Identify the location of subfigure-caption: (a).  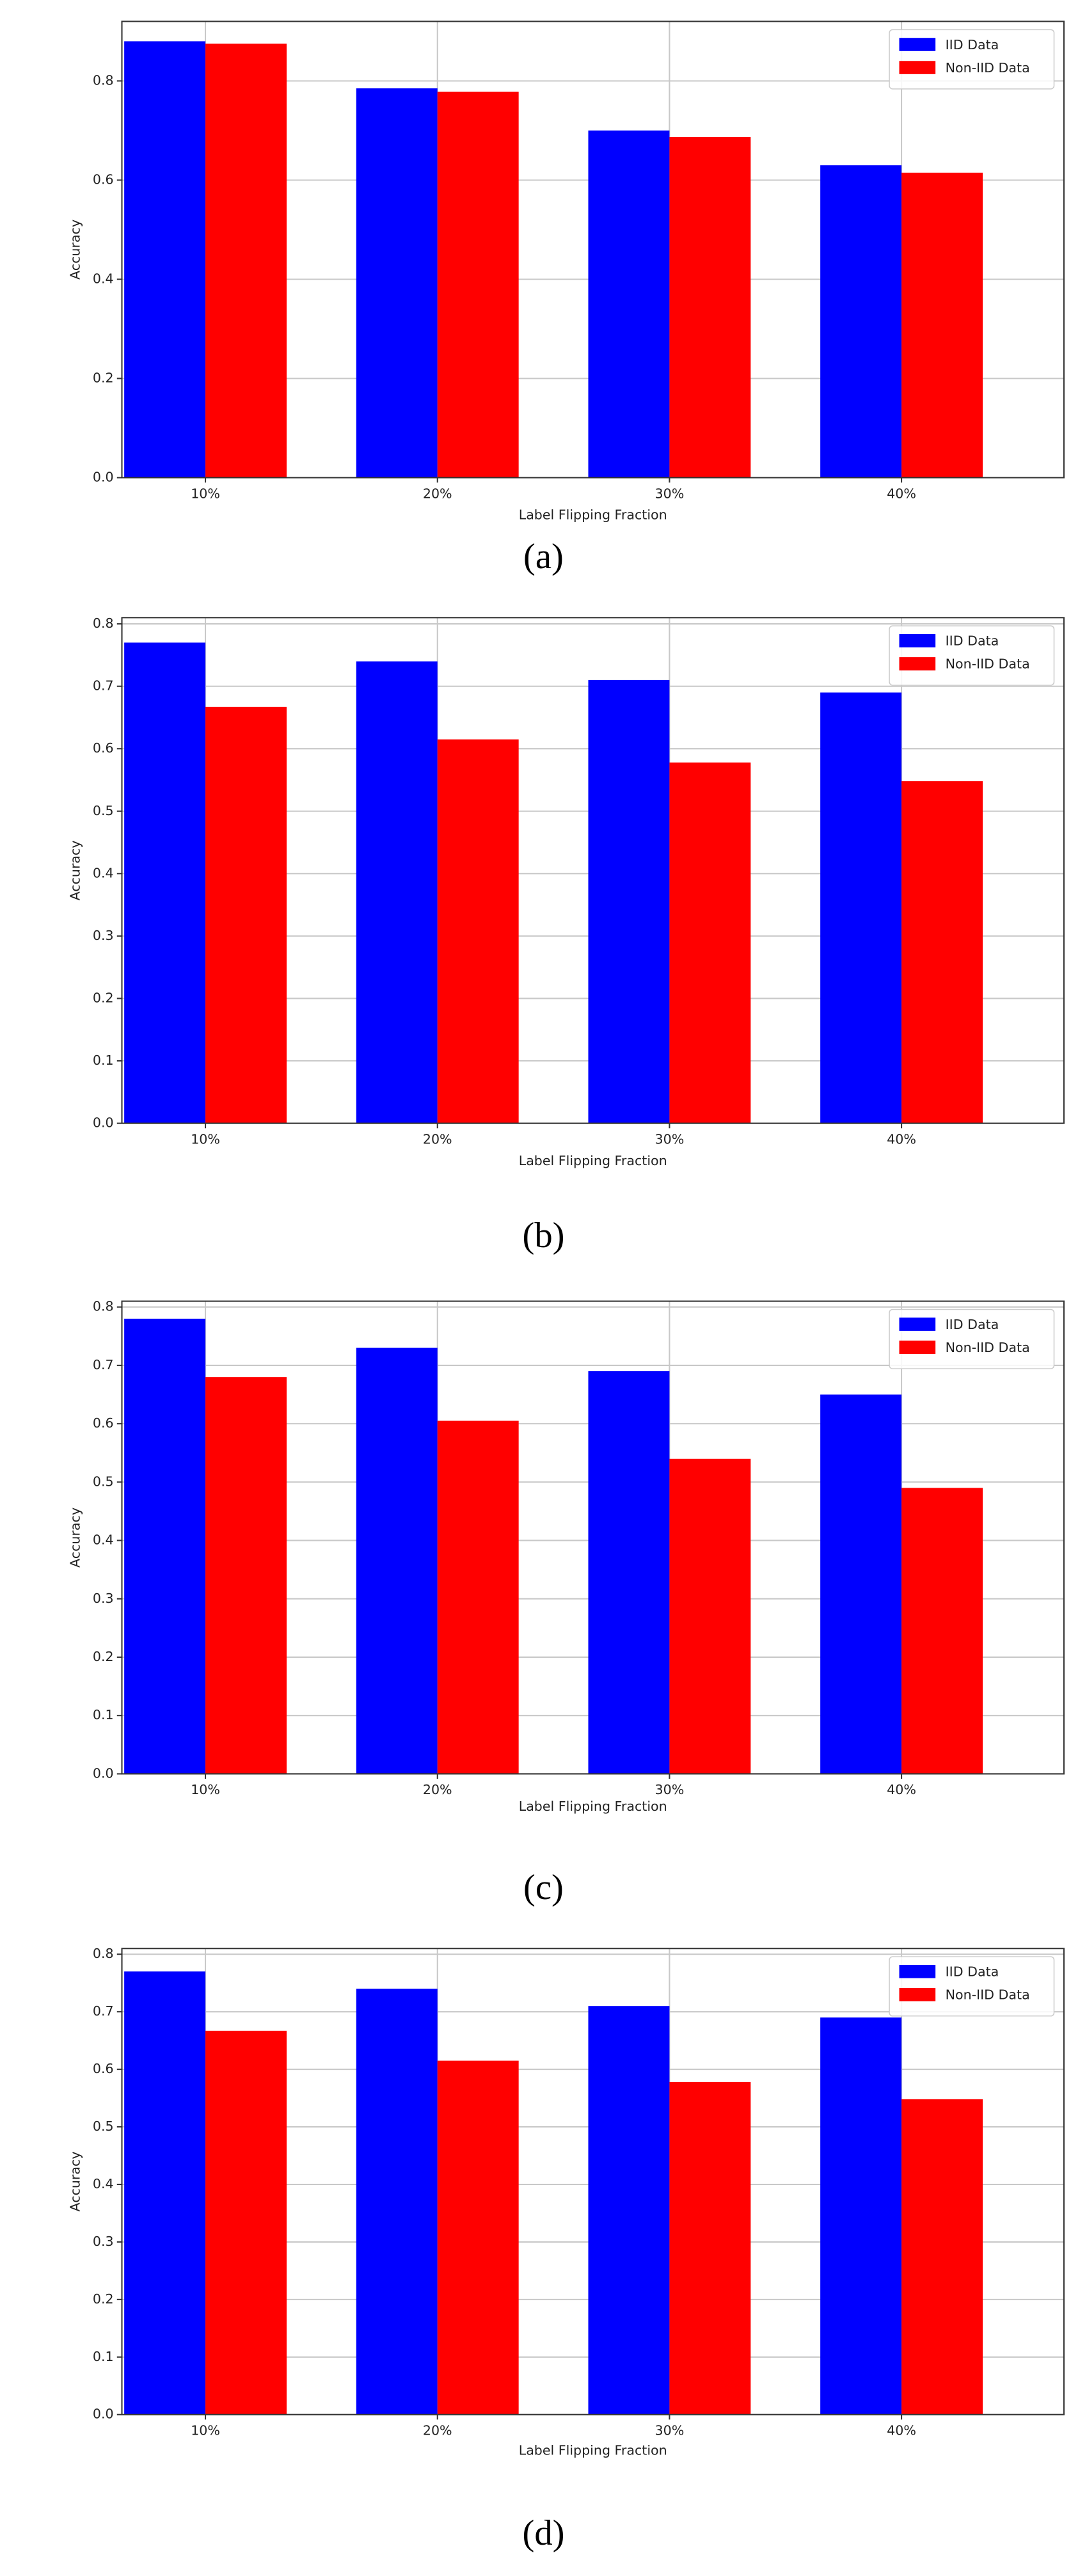
(543, 557).